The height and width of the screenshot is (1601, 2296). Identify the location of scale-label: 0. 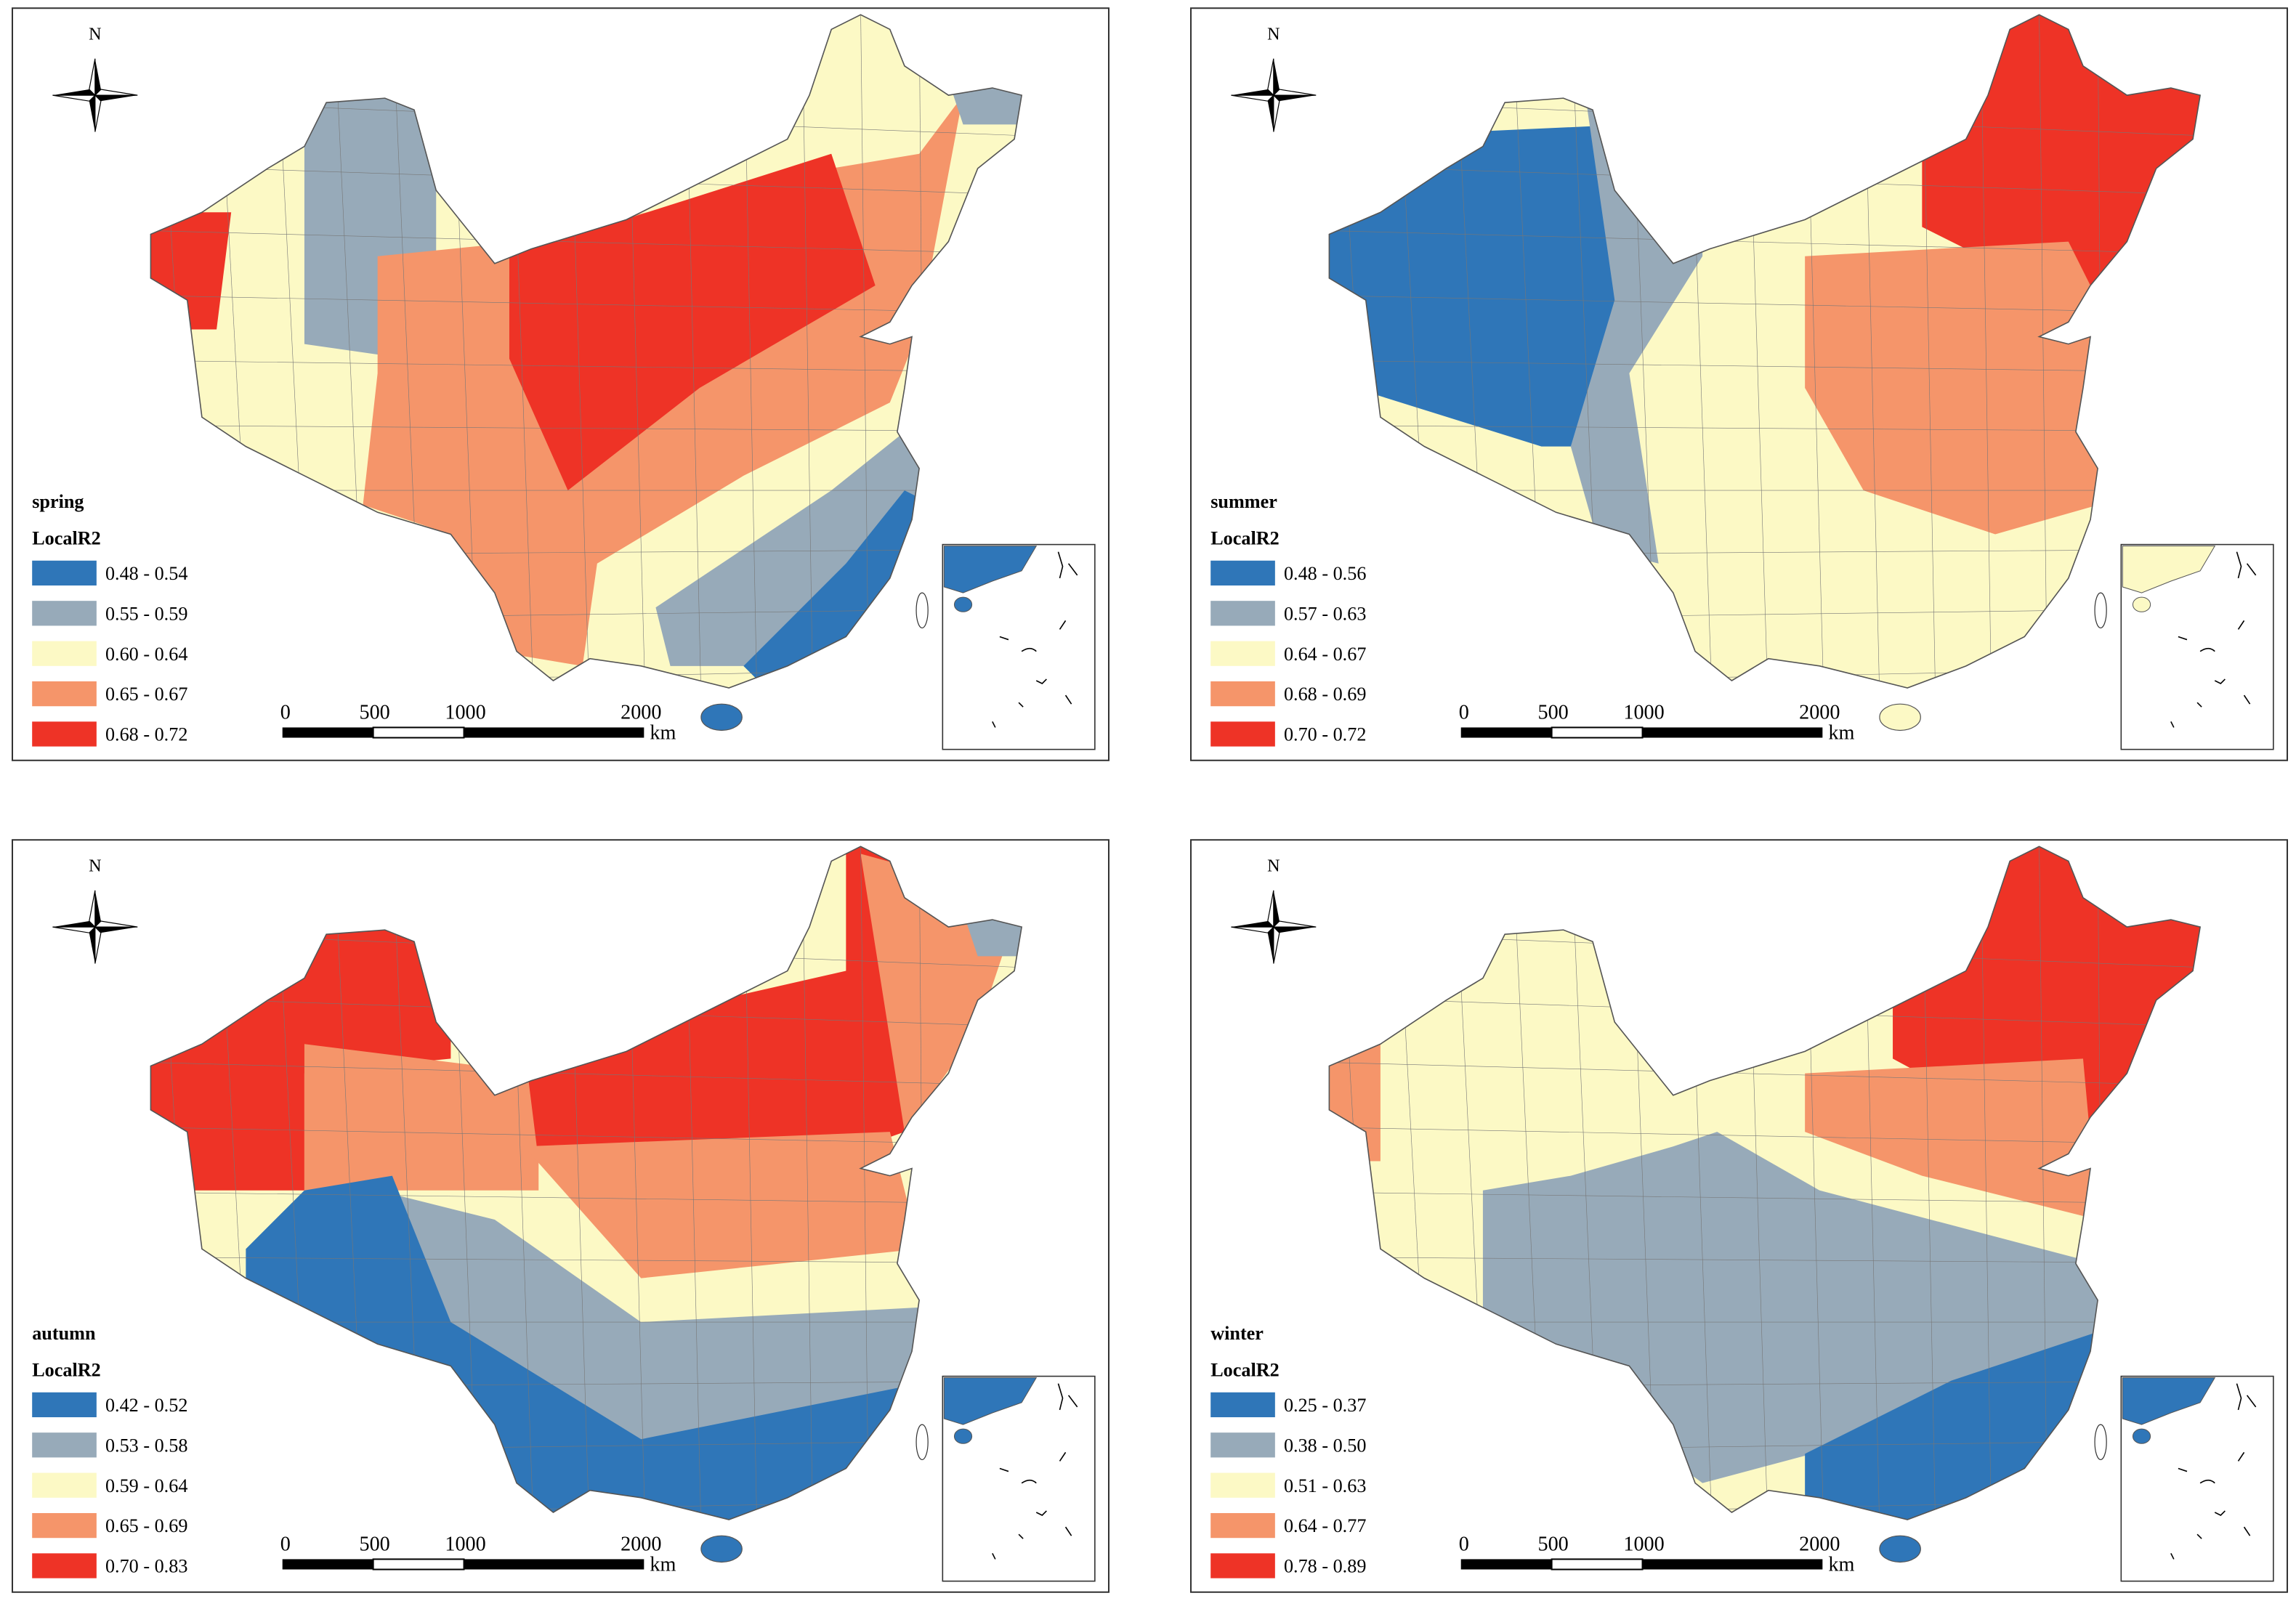
(1464, 1544).